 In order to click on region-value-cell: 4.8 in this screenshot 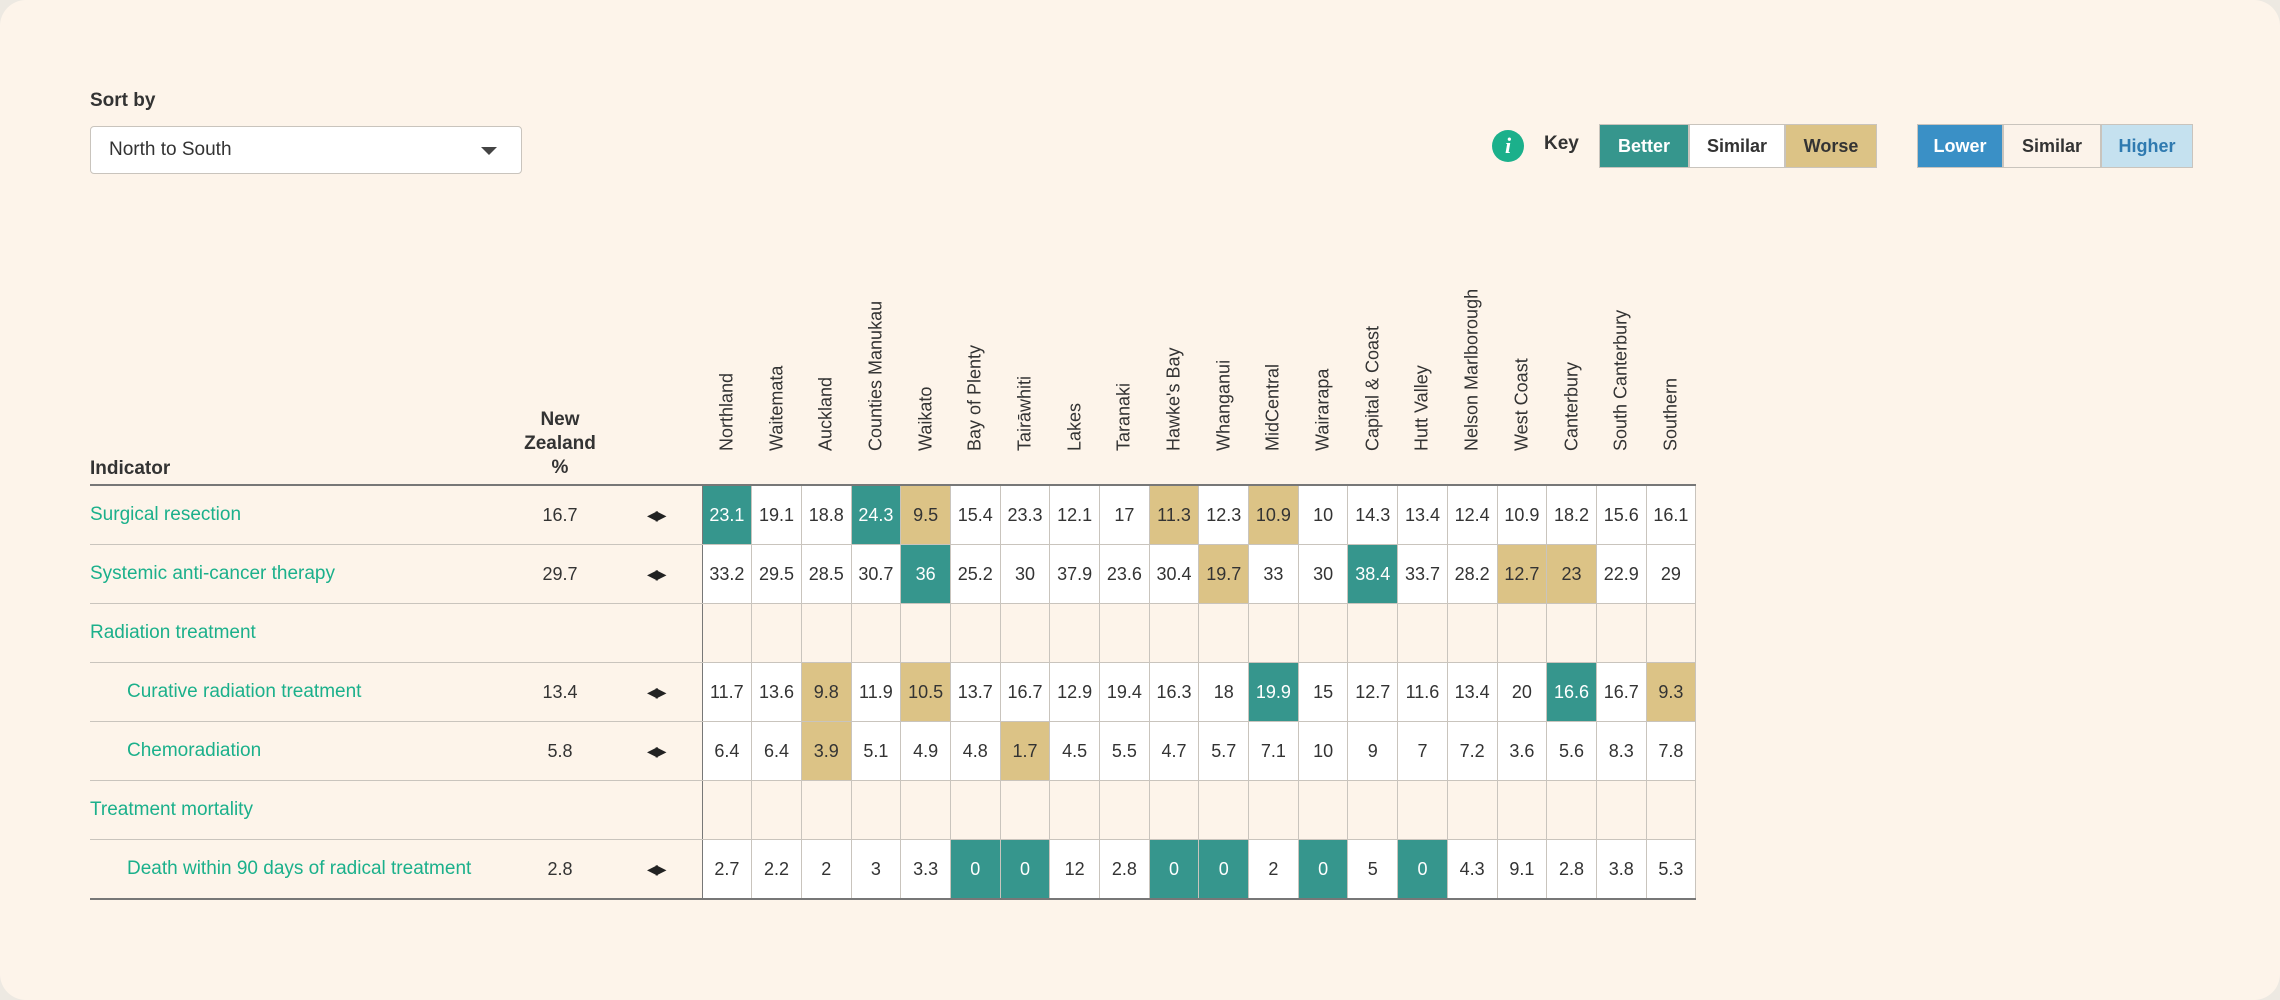, I will do `click(975, 751)`.